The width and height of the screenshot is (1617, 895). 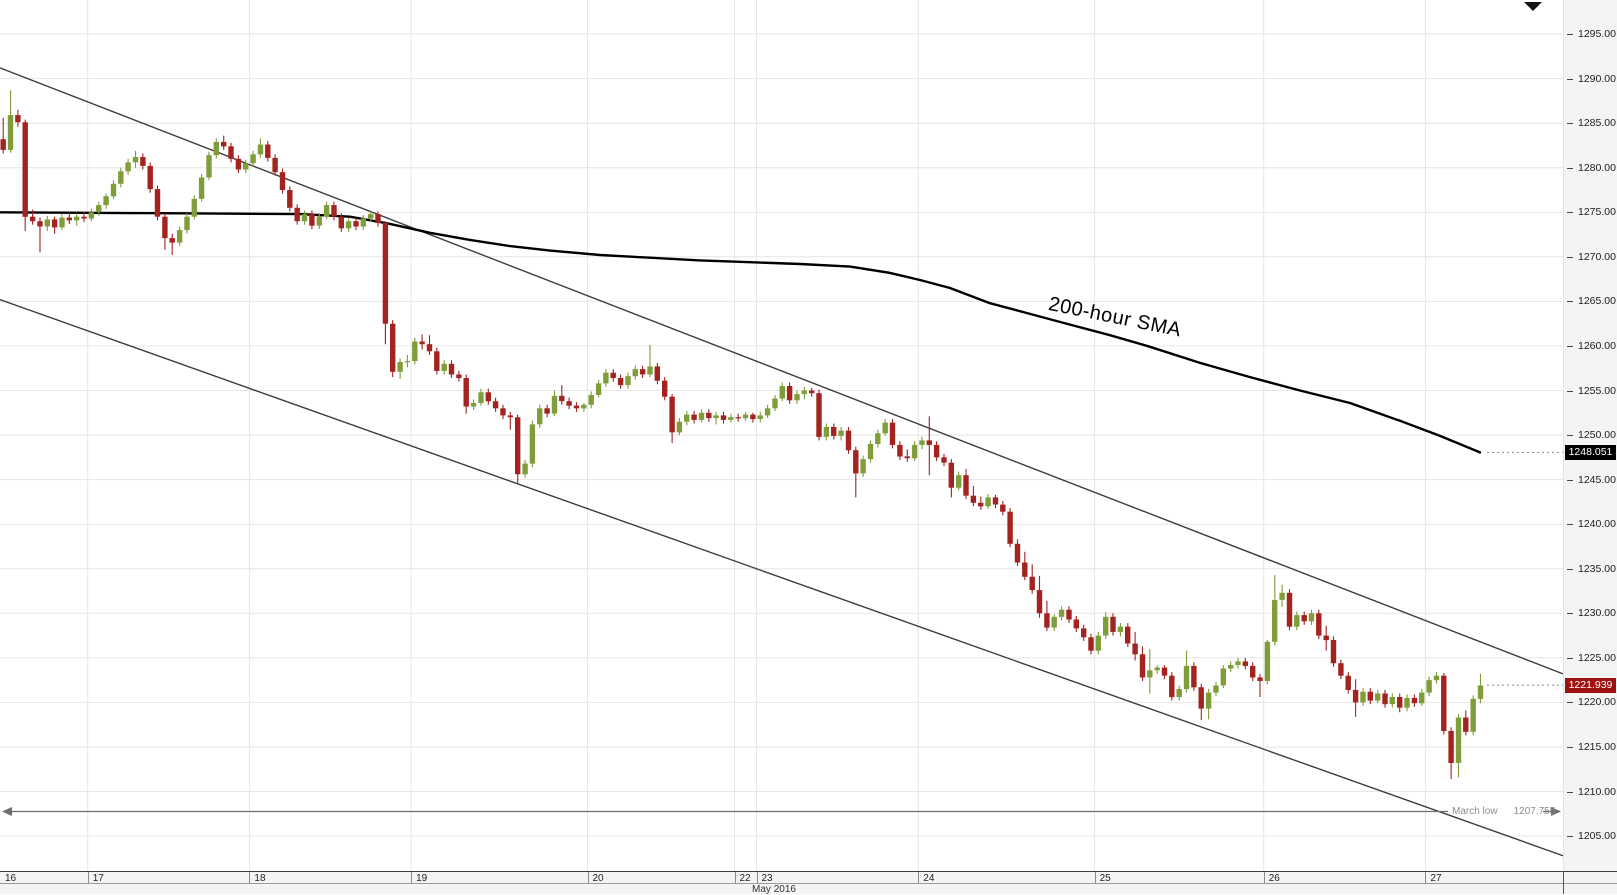 I want to click on month-axis: May 2016, so click(x=808, y=889).